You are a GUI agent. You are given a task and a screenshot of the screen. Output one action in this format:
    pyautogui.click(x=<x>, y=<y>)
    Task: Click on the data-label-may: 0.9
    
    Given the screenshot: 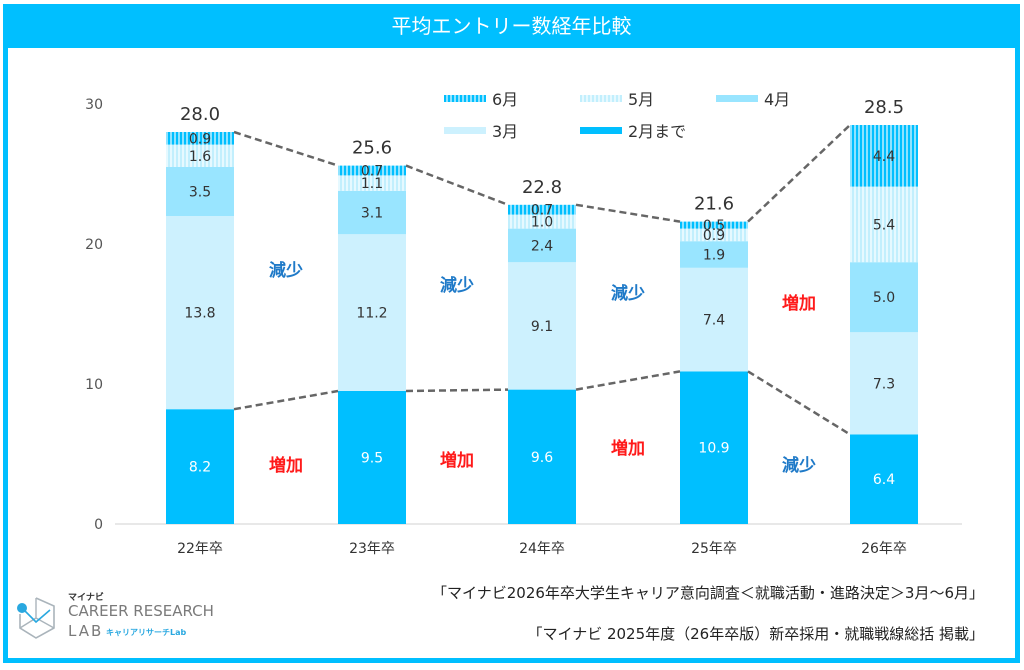 What is the action you would take?
    pyautogui.click(x=714, y=236)
    